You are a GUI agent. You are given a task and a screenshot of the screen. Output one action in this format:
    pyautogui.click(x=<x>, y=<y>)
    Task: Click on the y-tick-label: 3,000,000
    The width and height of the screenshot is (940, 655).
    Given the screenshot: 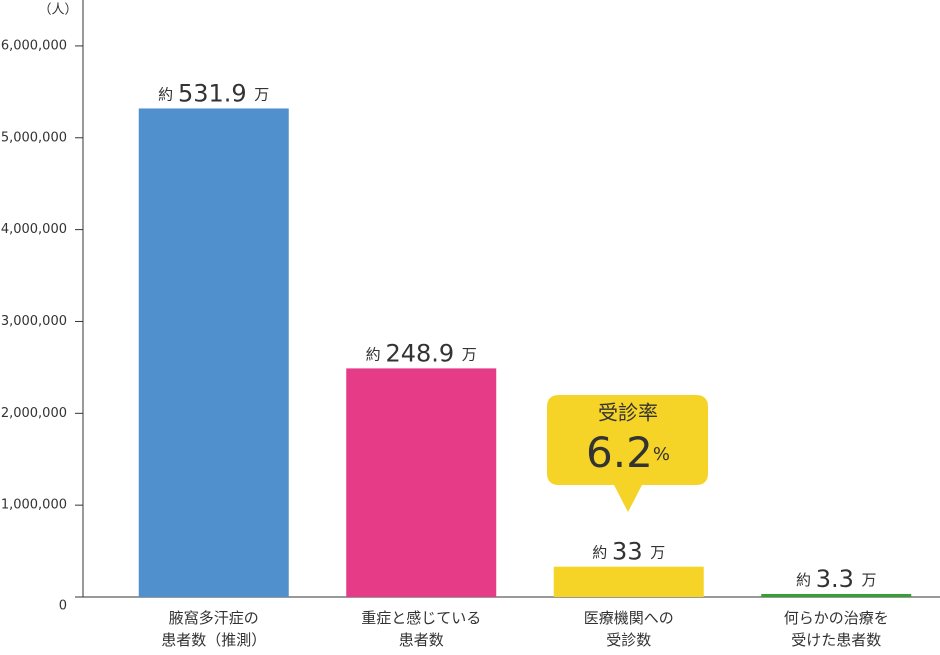 What is the action you would take?
    pyautogui.click(x=34, y=321)
    